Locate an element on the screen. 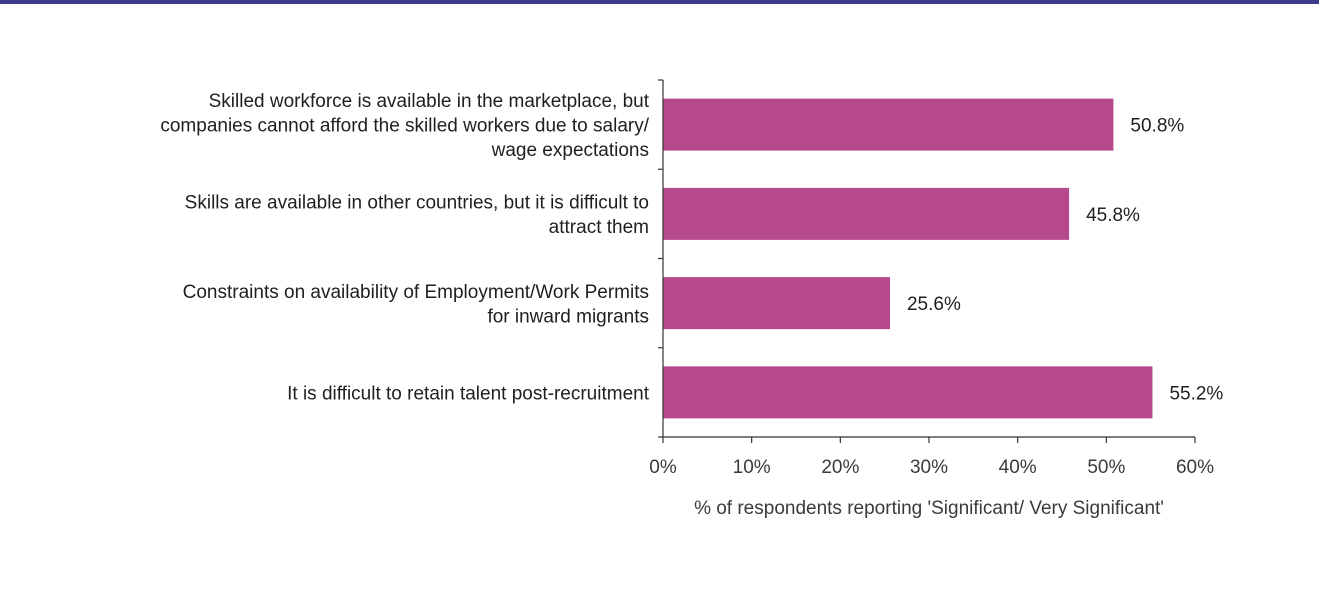  category-label-line: attract them is located at coordinates (599, 227).